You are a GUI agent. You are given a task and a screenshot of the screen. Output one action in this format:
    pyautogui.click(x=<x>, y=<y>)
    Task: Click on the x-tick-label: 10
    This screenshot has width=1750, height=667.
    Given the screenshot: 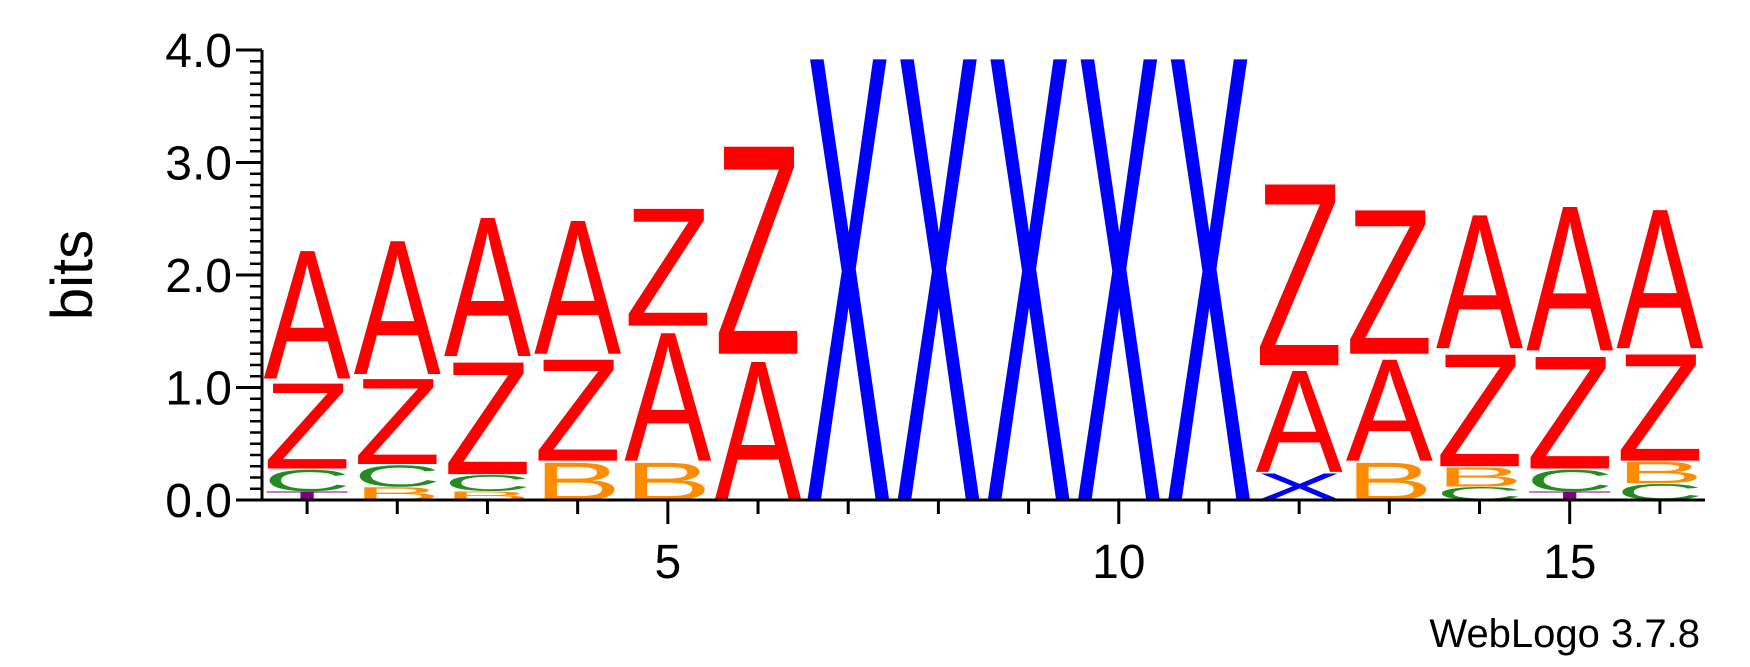 What is the action you would take?
    pyautogui.click(x=1118, y=562)
    